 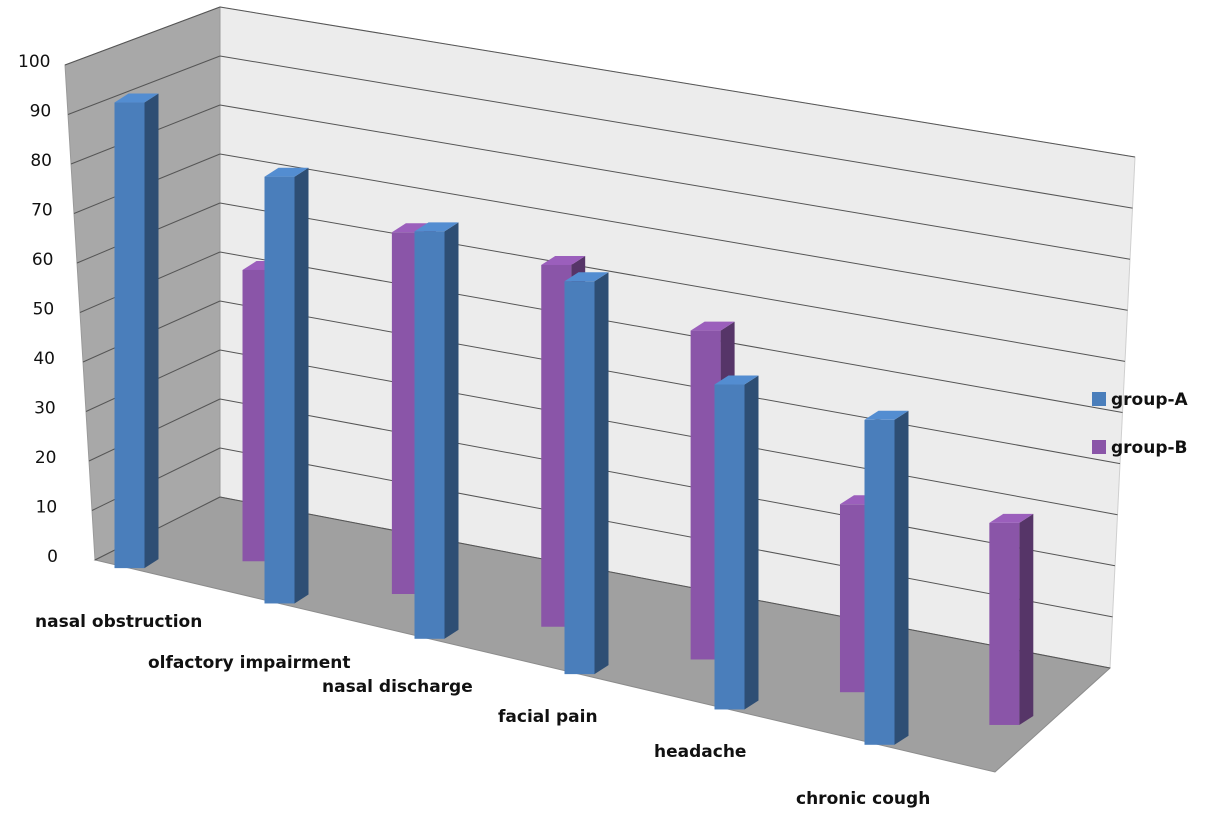 What do you see at coordinates (118, 622) in the screenshot?
I see `category-label: nasal obstruction` at bounding box center [118, 622].